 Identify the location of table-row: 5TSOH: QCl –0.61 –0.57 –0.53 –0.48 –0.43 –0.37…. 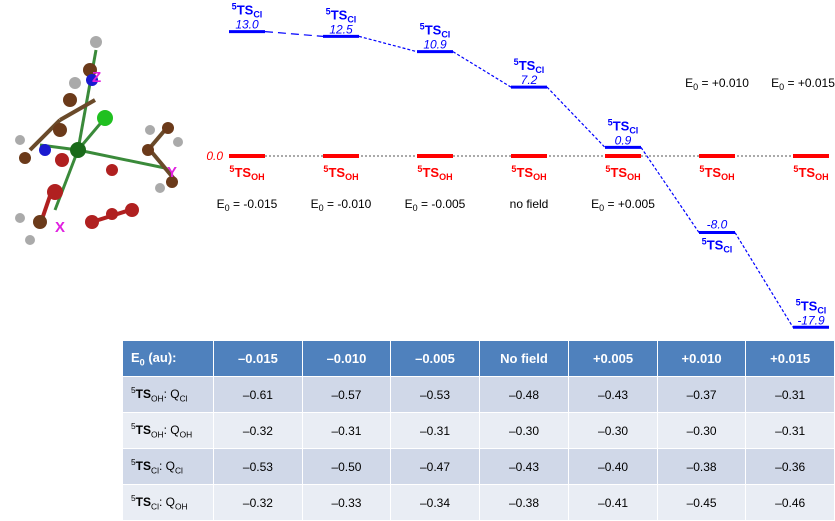
(478, 394).